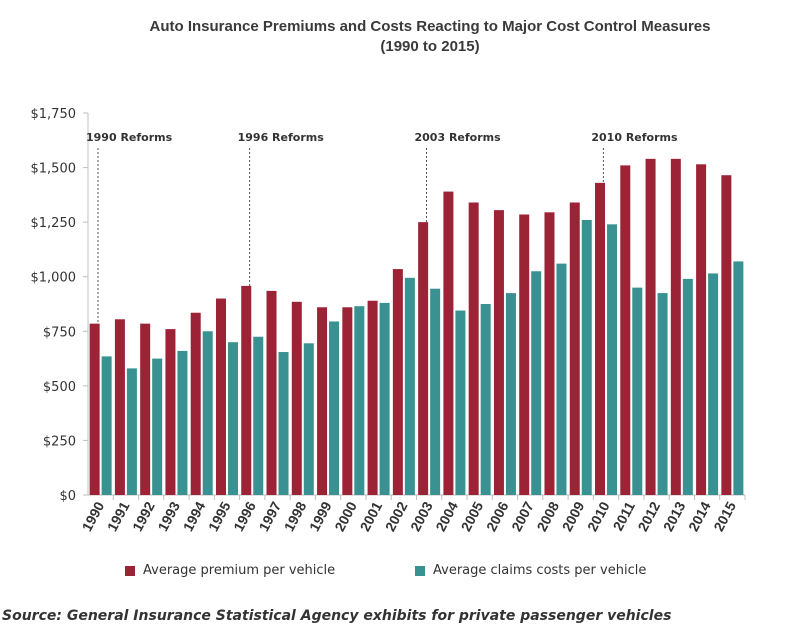 The height and width of the screenshot is (640, 800). What do you see at coordinates (59, 441) in the screenshot?
I see `y-tick-label: $250` at bounding box center [59, 441].